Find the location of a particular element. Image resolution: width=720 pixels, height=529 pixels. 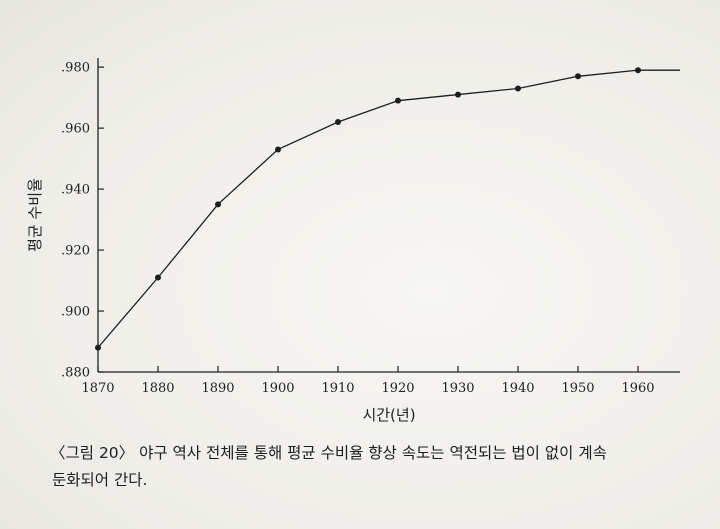

x-axis-ticks: 1870 1880 1890 1900 1910 1920 1930 1940 1950 1960 is located at coordinates (368, 381).